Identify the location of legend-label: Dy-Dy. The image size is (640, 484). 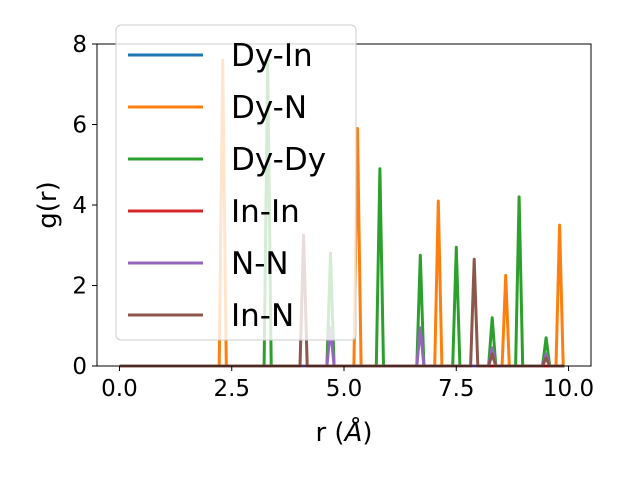
(278, 160).